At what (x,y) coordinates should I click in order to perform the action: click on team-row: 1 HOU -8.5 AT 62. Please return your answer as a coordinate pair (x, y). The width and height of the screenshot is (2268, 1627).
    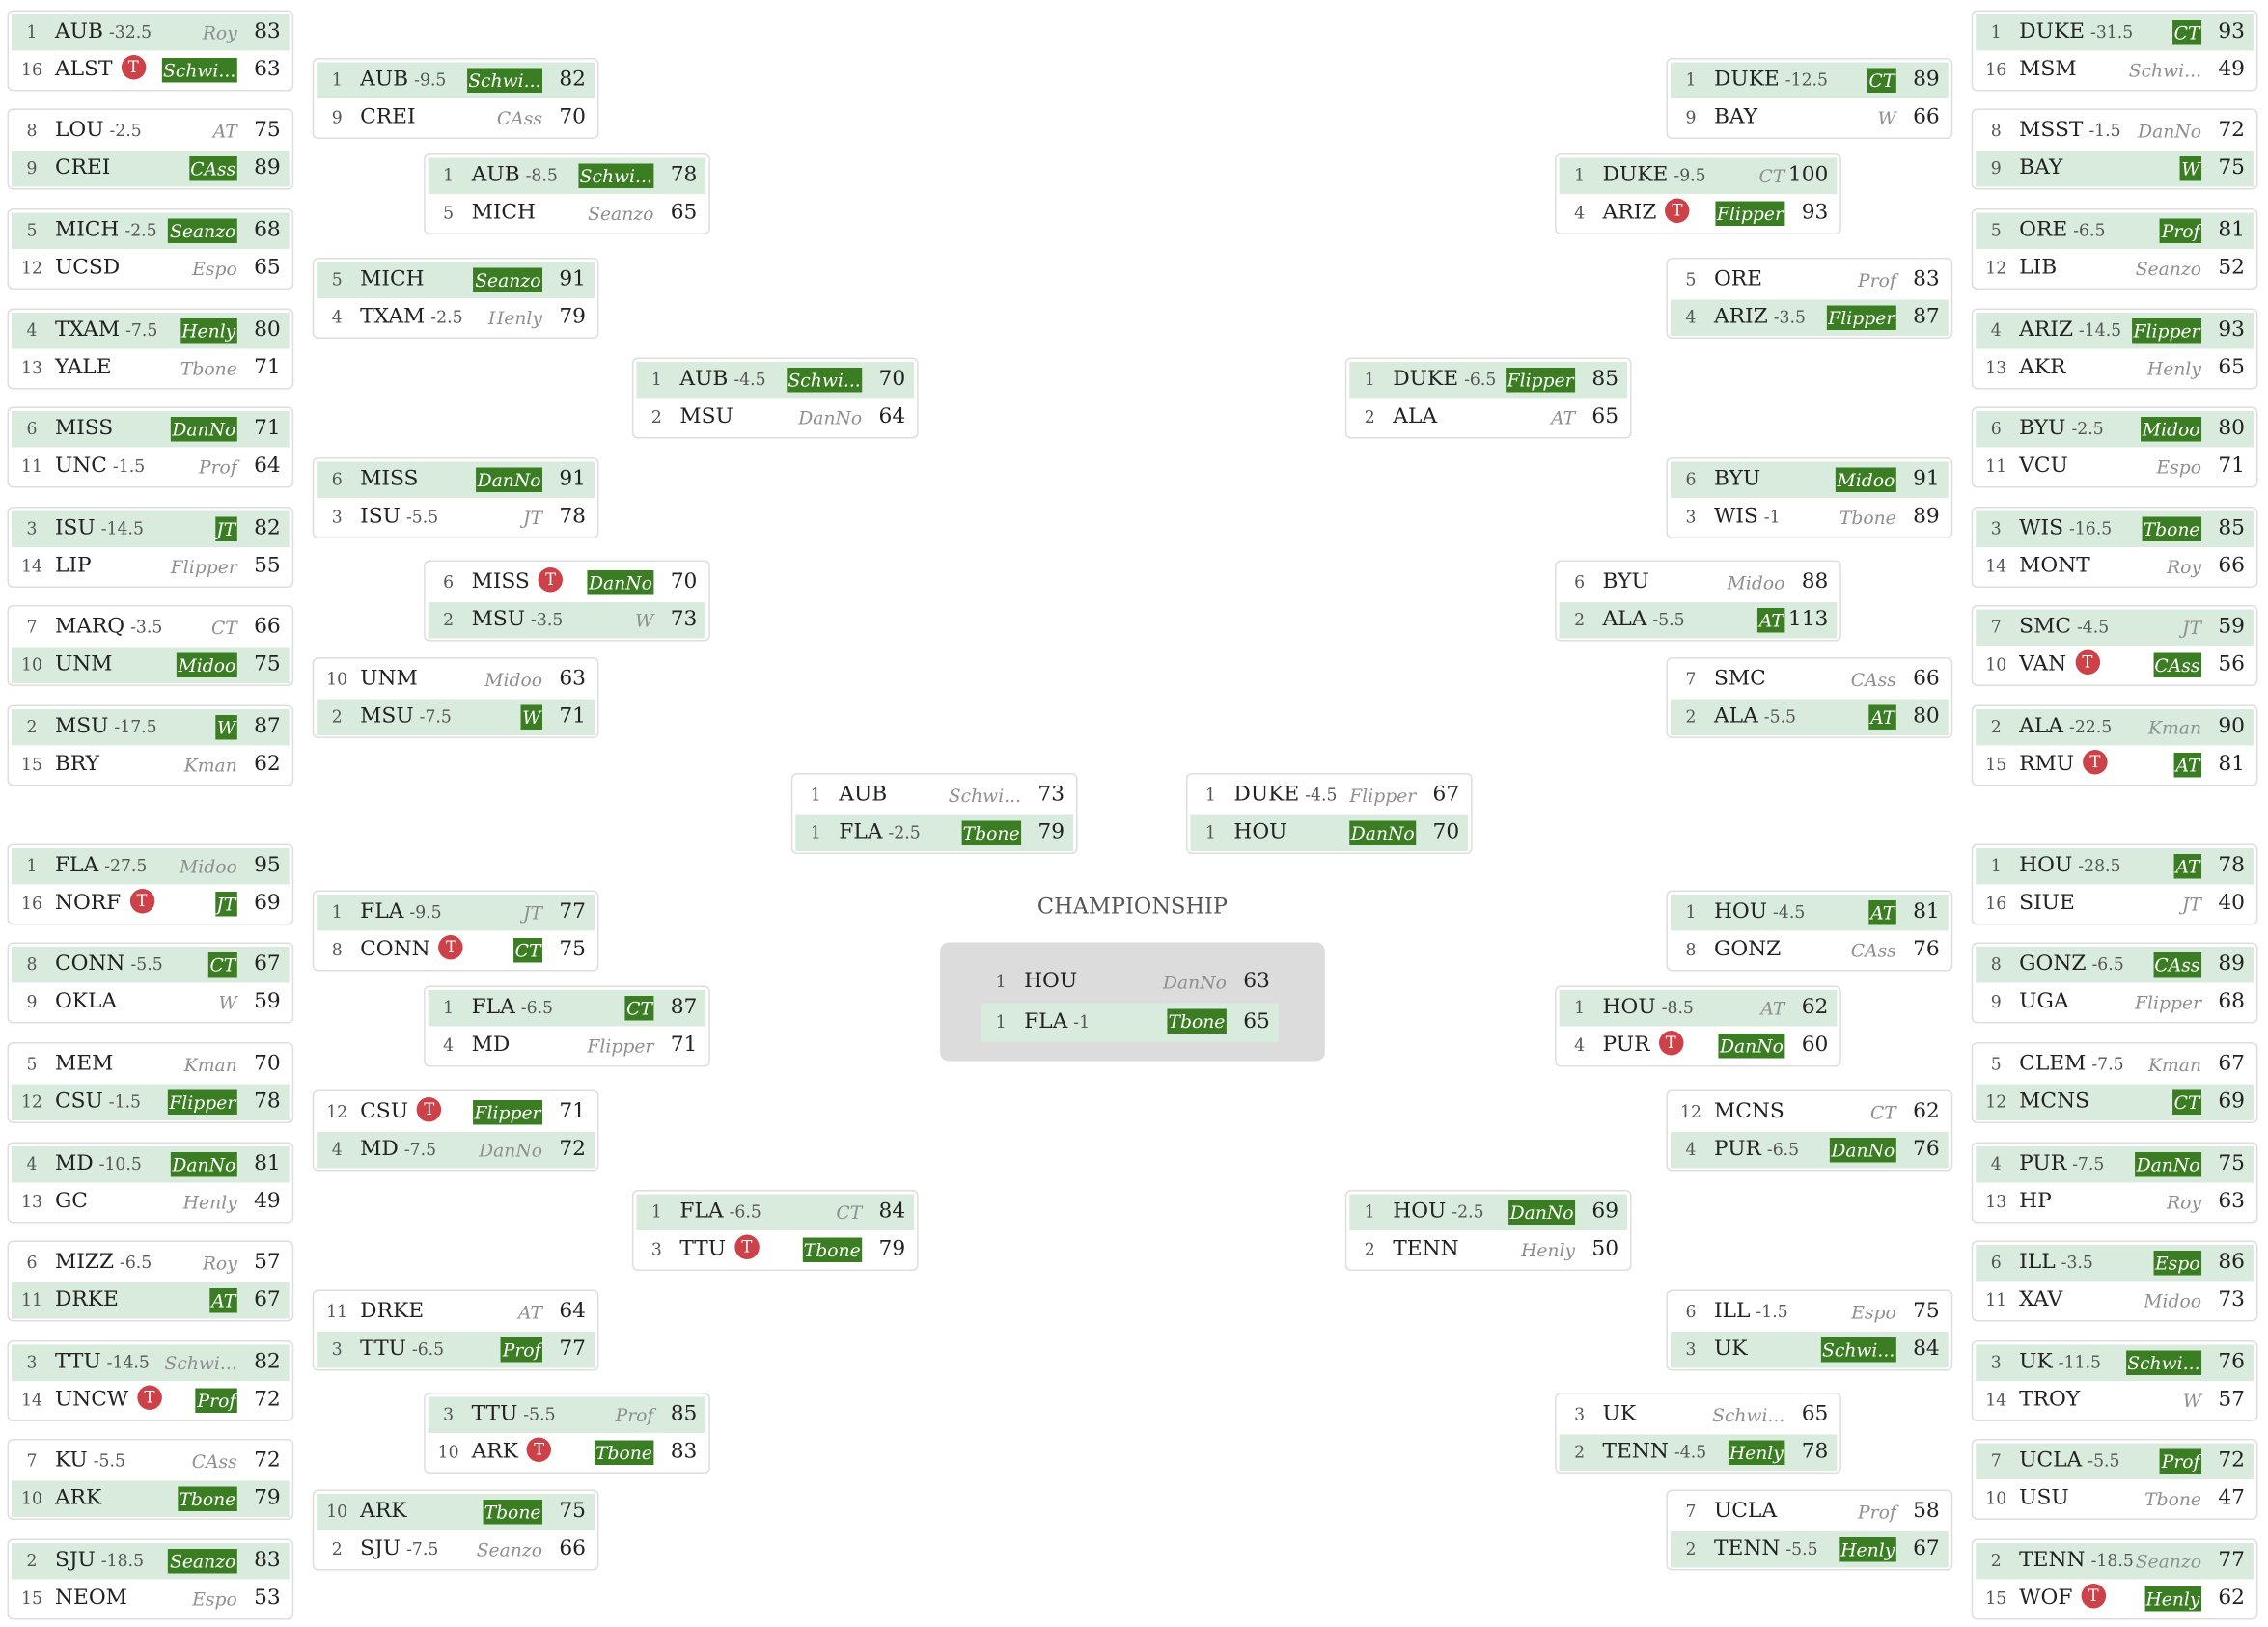
    Looking at the image, I should click on (1698, 1009).